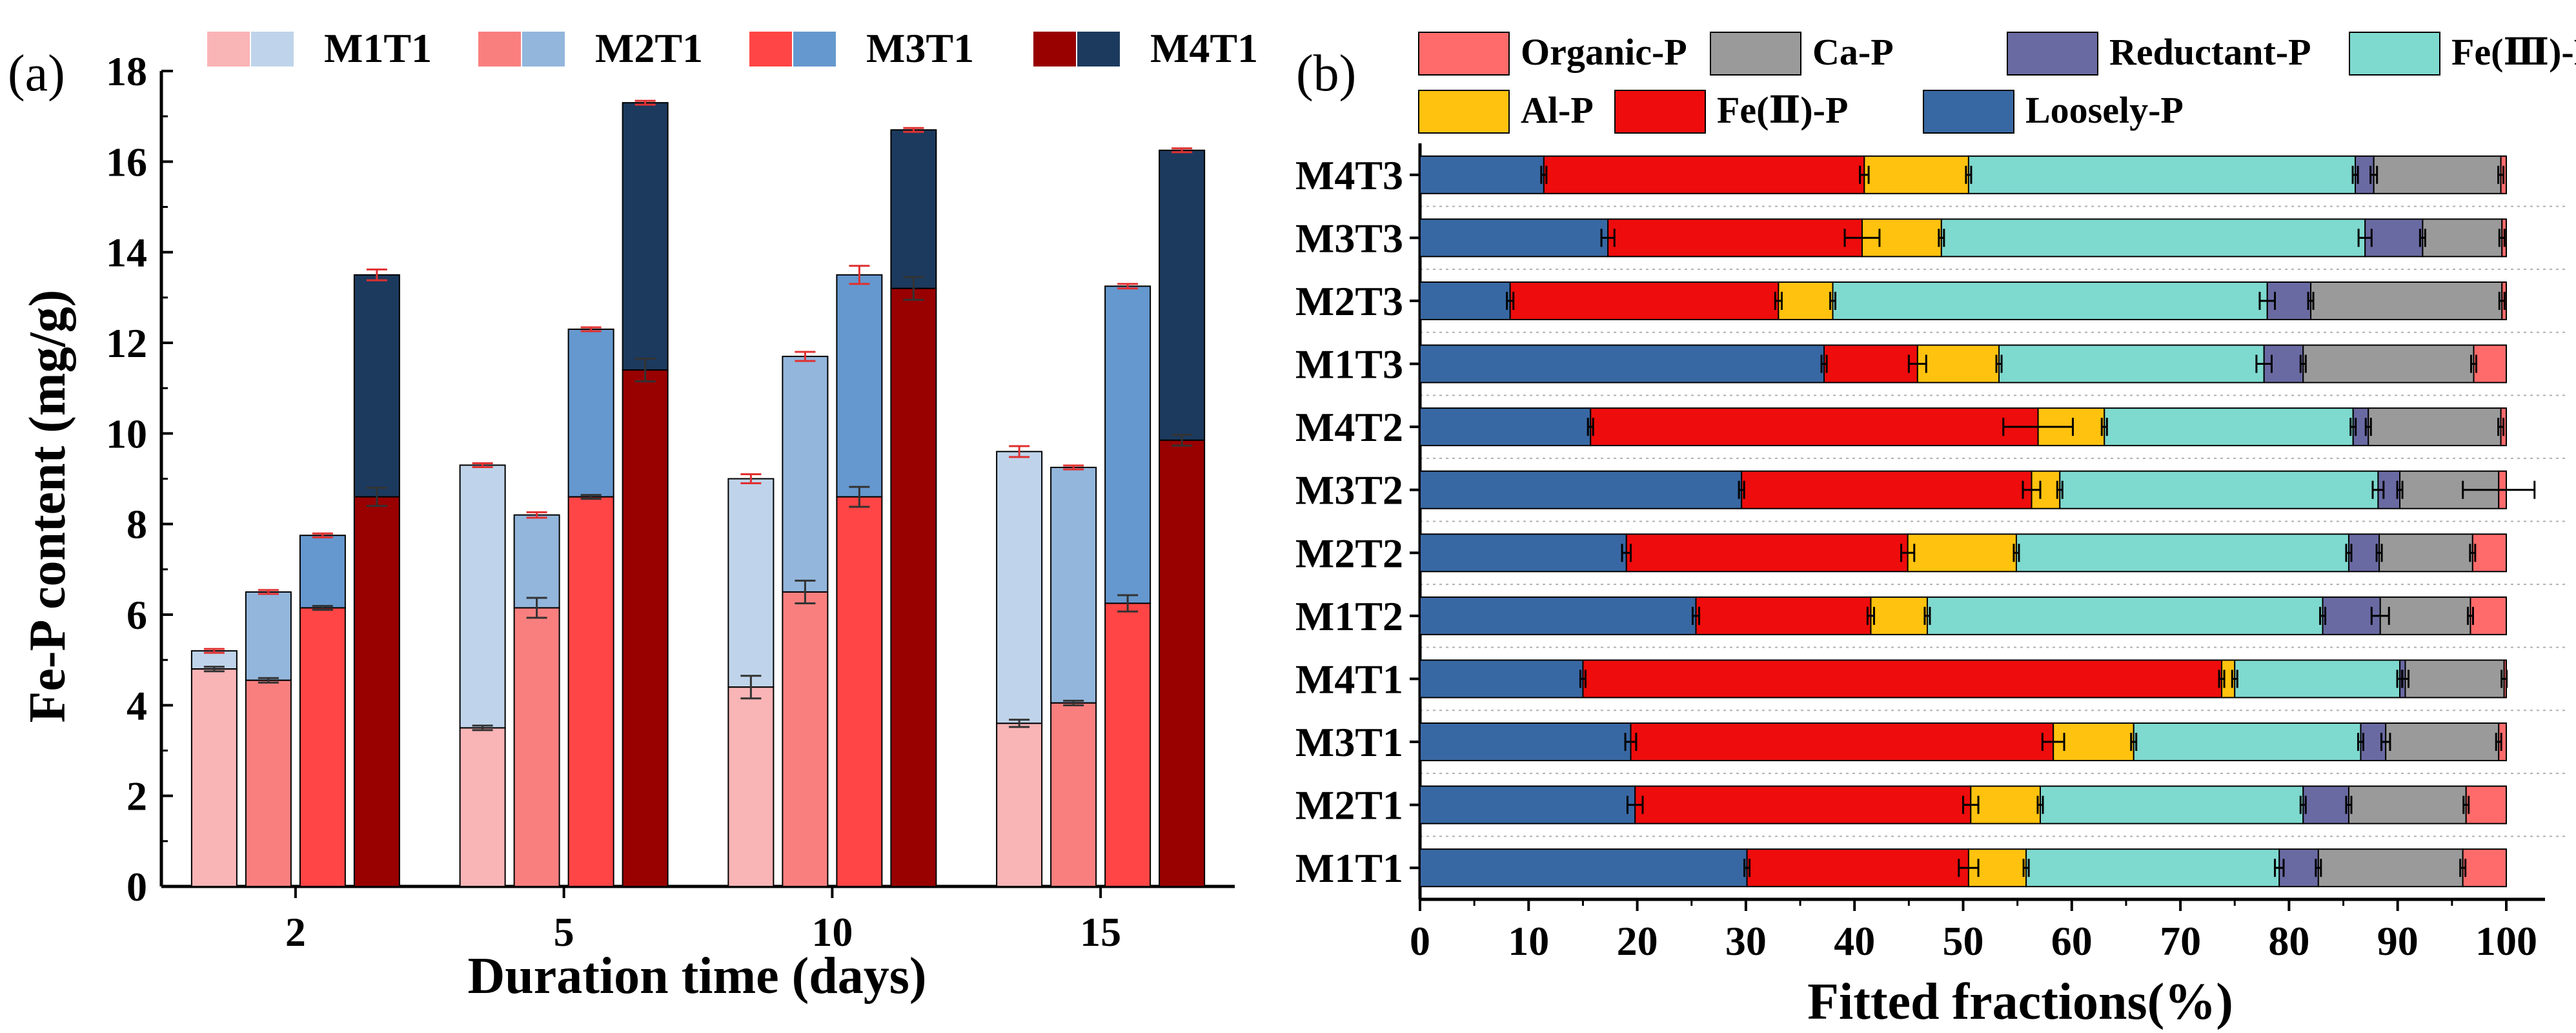  What do you see at coordinates (1420, 941) in the screenshot?
I see `x-tick-label: 0` at bounding box center [1420, 941].